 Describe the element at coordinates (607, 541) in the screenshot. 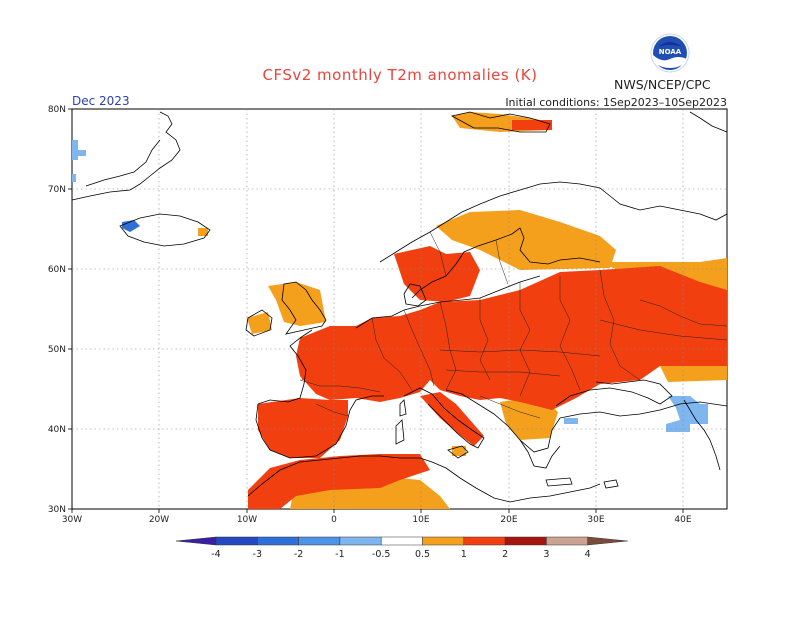

I see `colorbar-arrow-right` at that location.